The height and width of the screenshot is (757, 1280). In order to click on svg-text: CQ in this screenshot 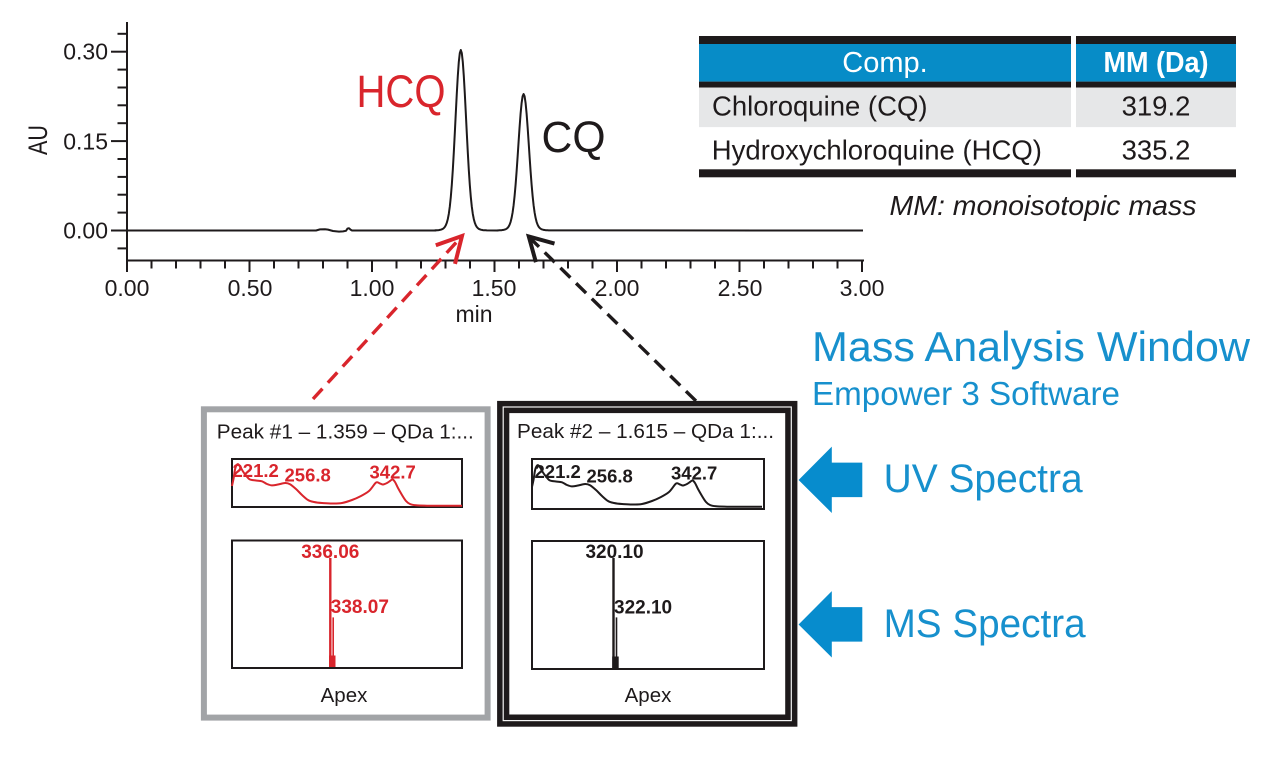, I will do `click(574, 137)`.